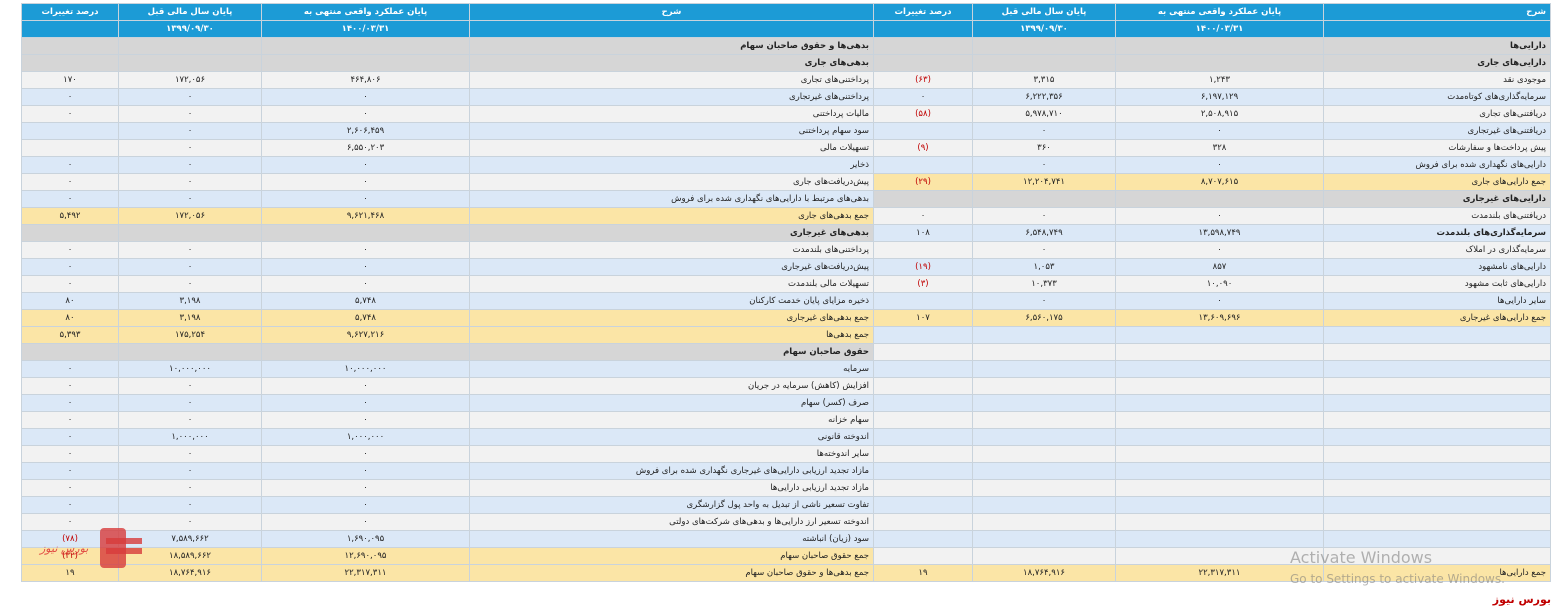 Image resolution: width=1559 pixels, height=610 pixels. I want to click on right-prev-cell: ۳,۳۱۵, so click(1044, 80).